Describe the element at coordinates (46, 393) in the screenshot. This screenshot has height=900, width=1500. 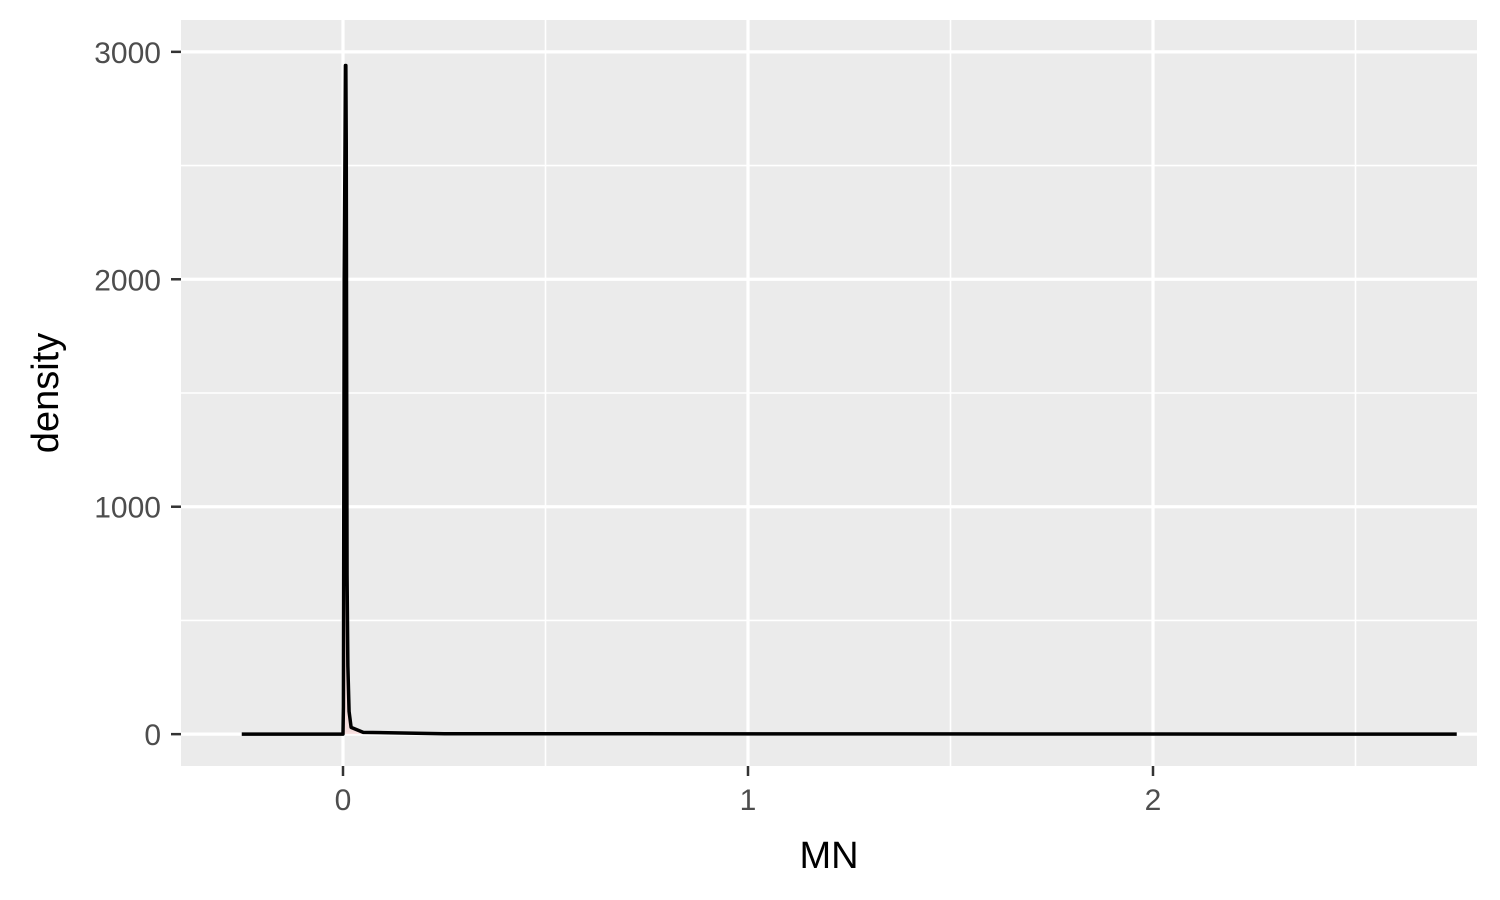
I see `y-axis-title: density` at that location.